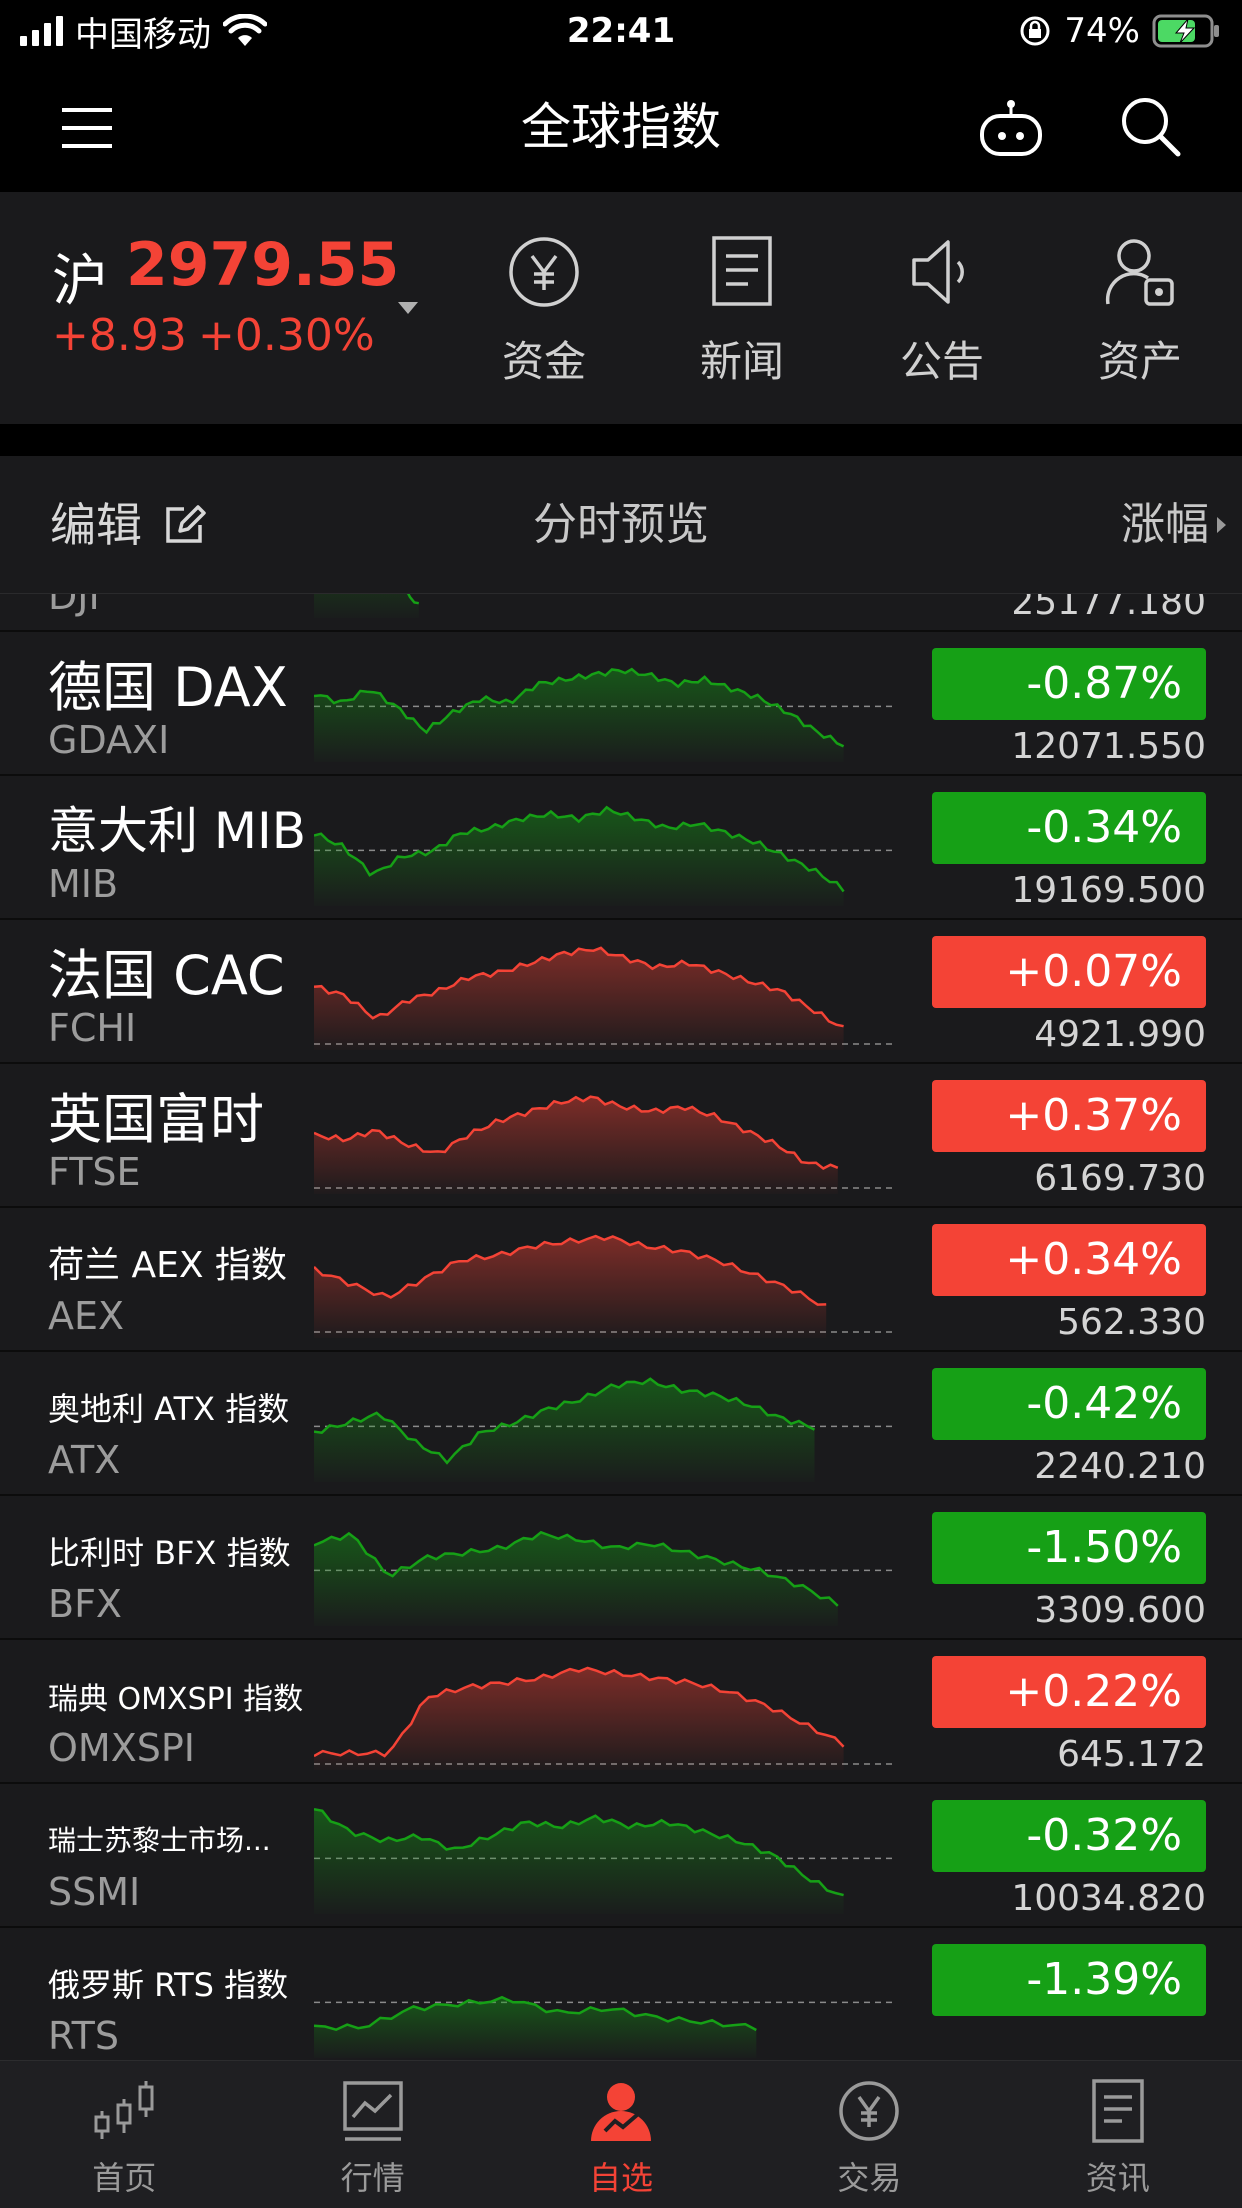 This screenshot has width=1242, height=2208. Describe the element at coordinates (938, 272) in the screenshot. I see `speaker-icon` at that location.